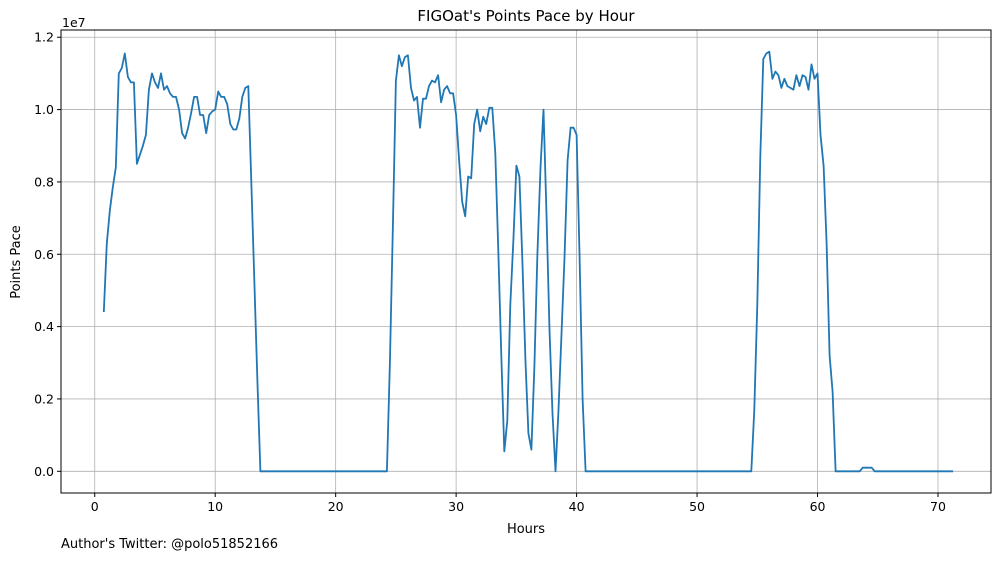 This screenshot has height=562, width=1001. What do you see at coordinates (44, 471) in the screenshot?
I see `y-tick-label: 0.0` at bounding box center [44, 471].